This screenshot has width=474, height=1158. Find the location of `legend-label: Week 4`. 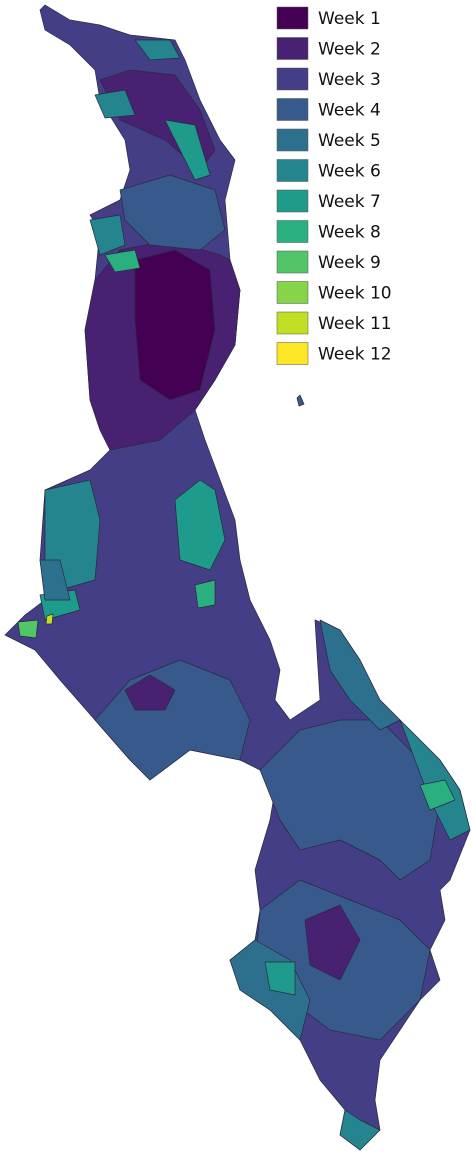

legend-label: Week 4 is located at coordinates (349, 111).